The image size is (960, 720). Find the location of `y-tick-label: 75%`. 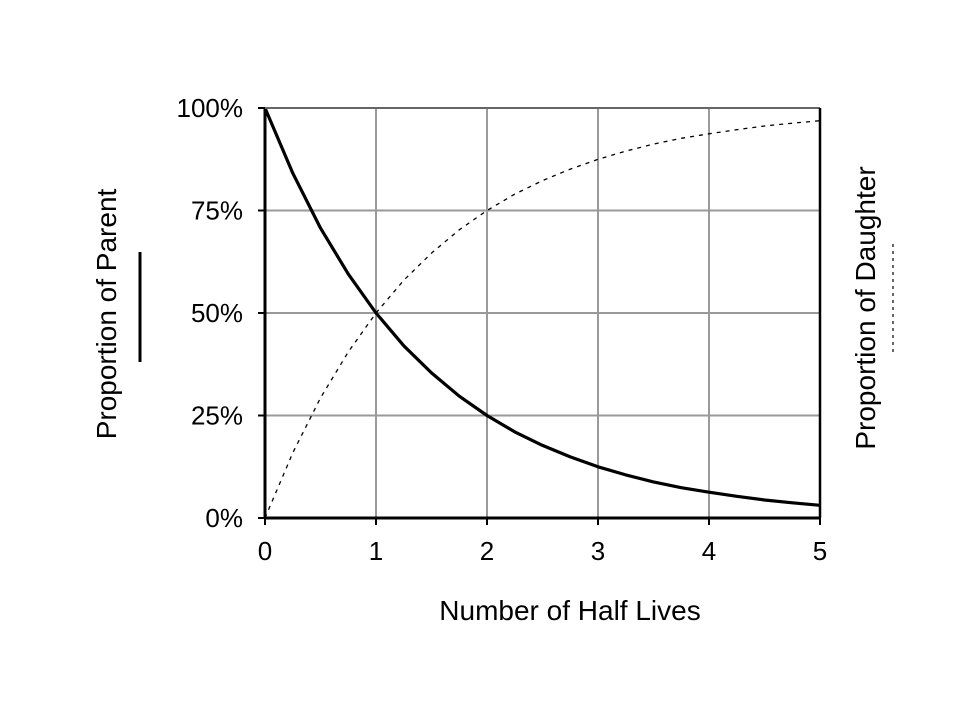

y-tick-label: 75% is located at coordinates (217, 211).